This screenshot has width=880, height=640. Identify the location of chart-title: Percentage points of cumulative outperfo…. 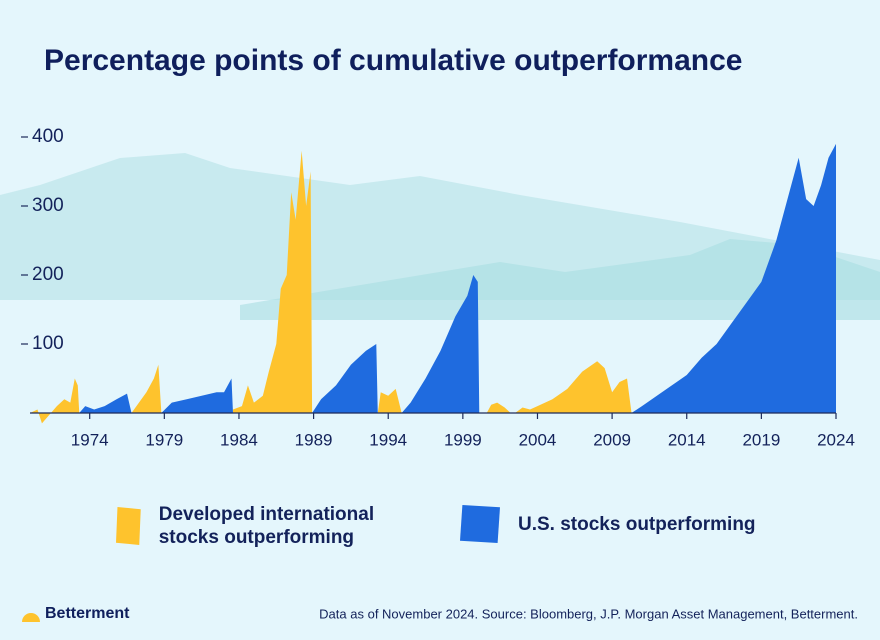
(393, 60).